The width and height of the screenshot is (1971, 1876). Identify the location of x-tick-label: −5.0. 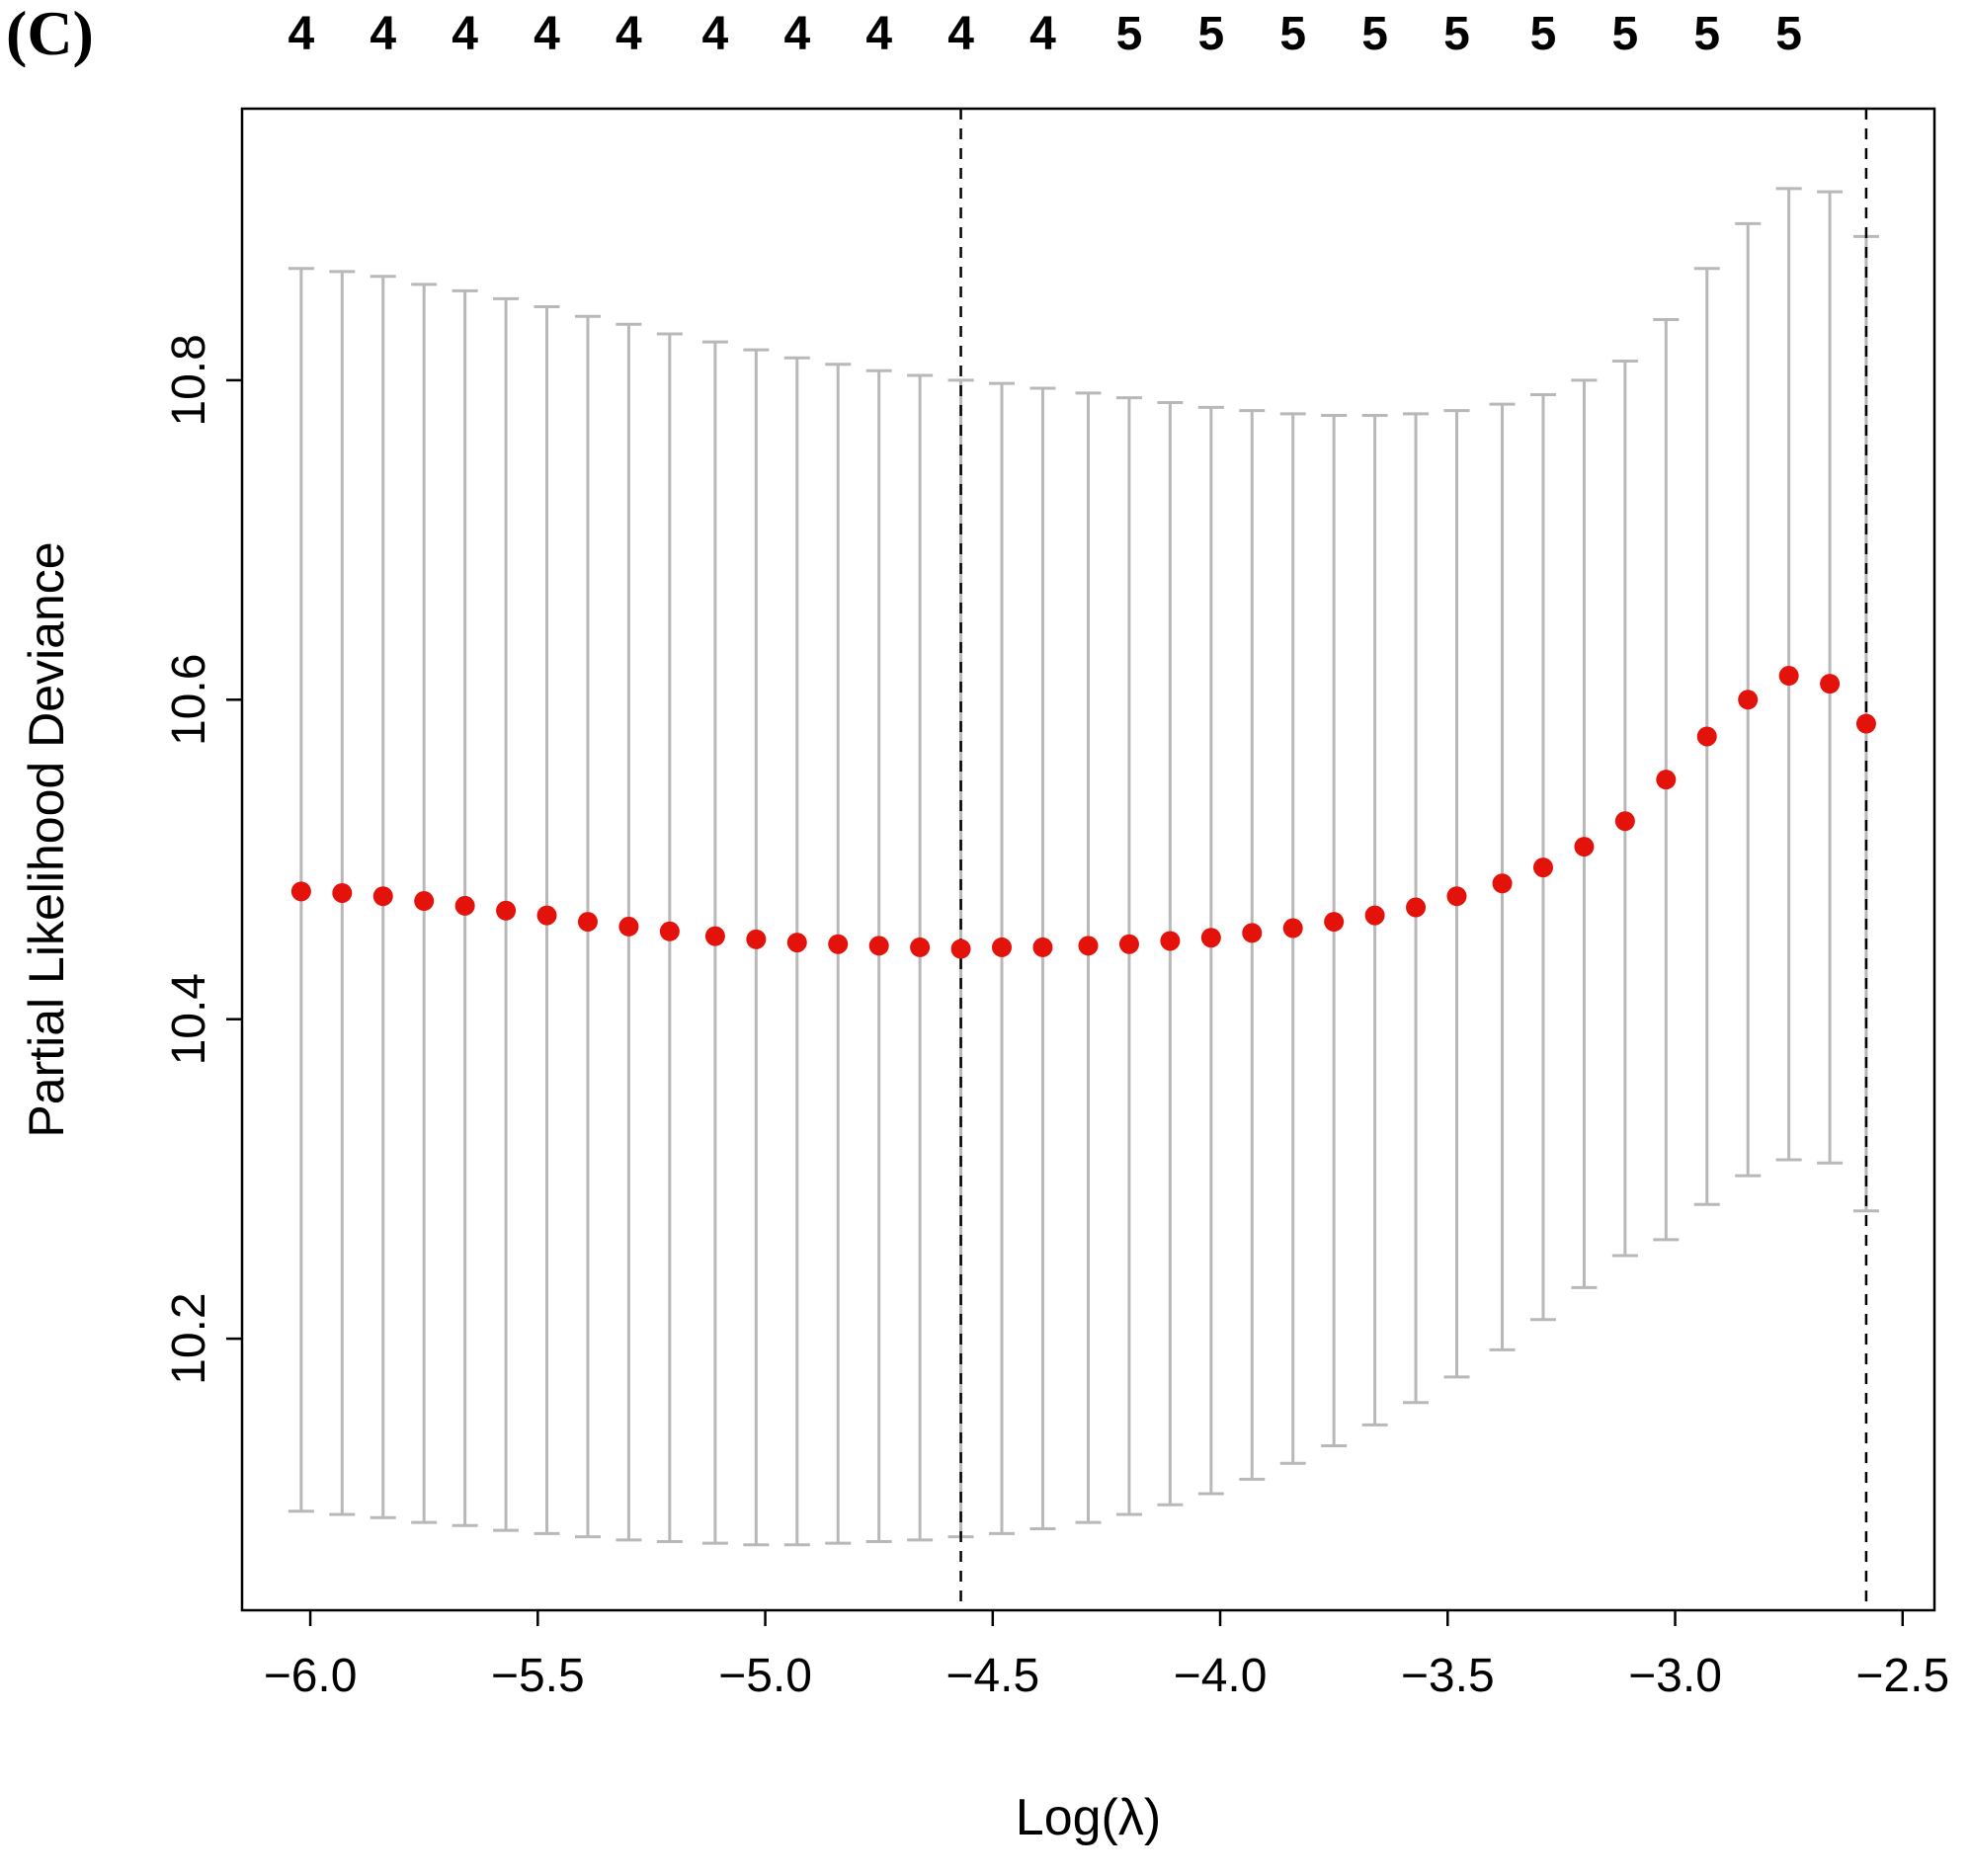
(765, 1676).